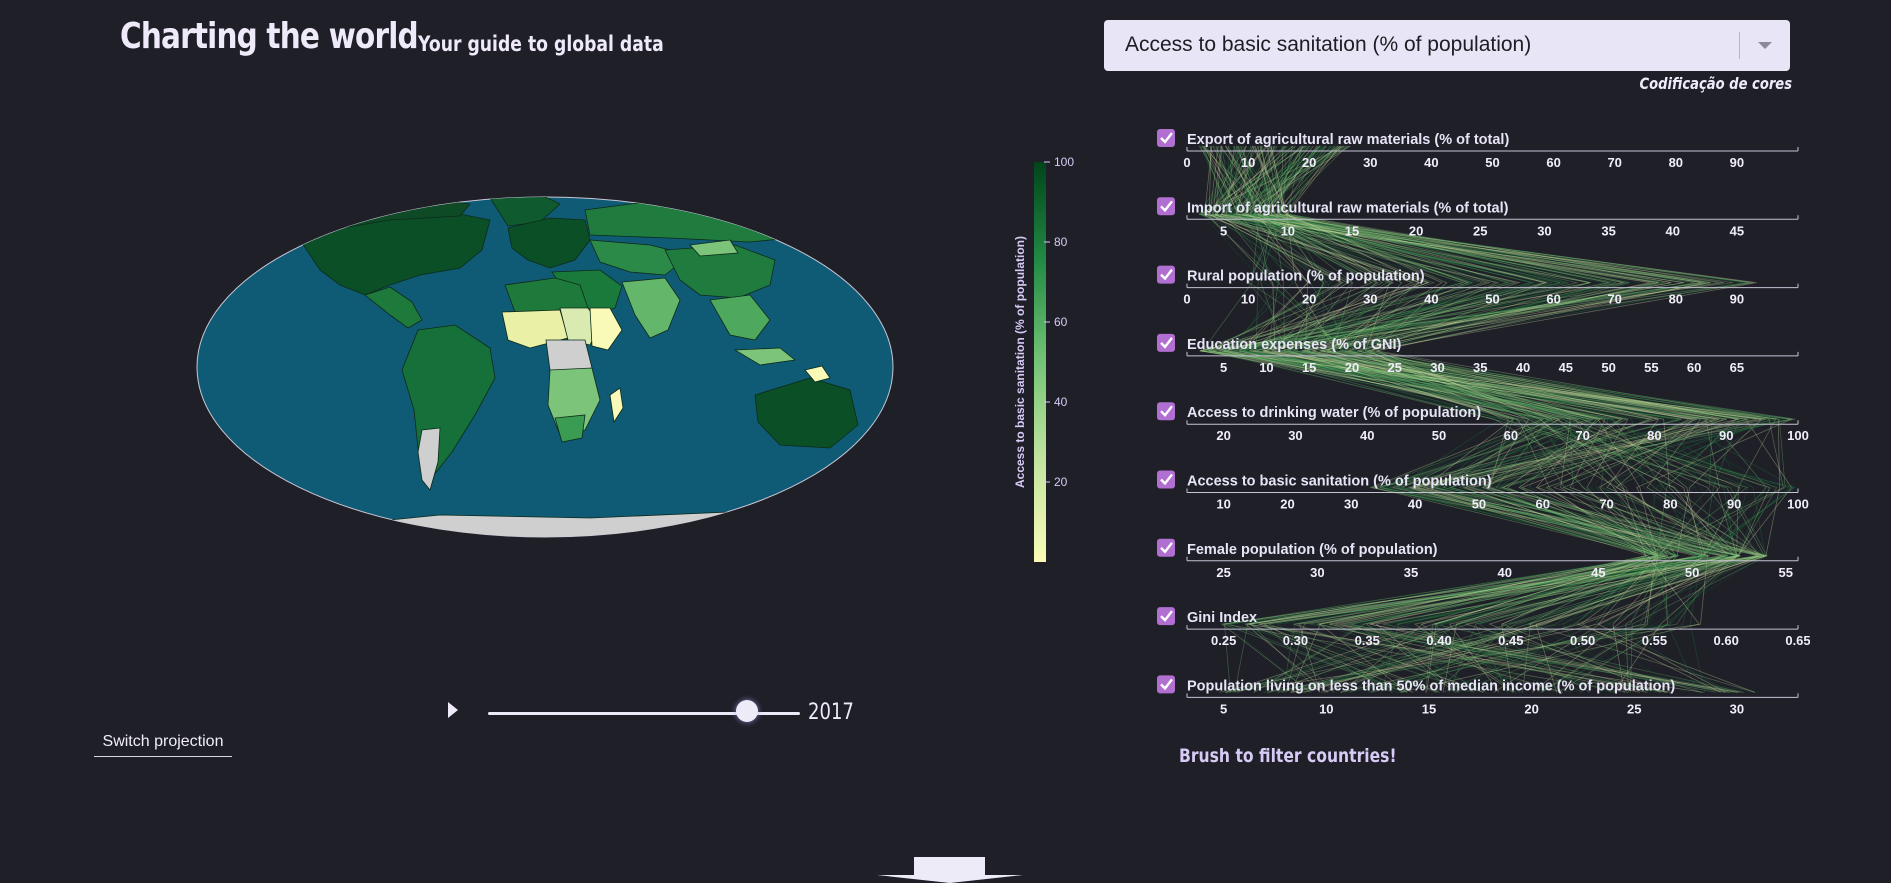 The width and height of the screenshot is (1891, 883). What do you see at coordinates (1061, 402) in the screenshot?
I see `legend-tick-label: 40` at bounding box center [1061, 402].